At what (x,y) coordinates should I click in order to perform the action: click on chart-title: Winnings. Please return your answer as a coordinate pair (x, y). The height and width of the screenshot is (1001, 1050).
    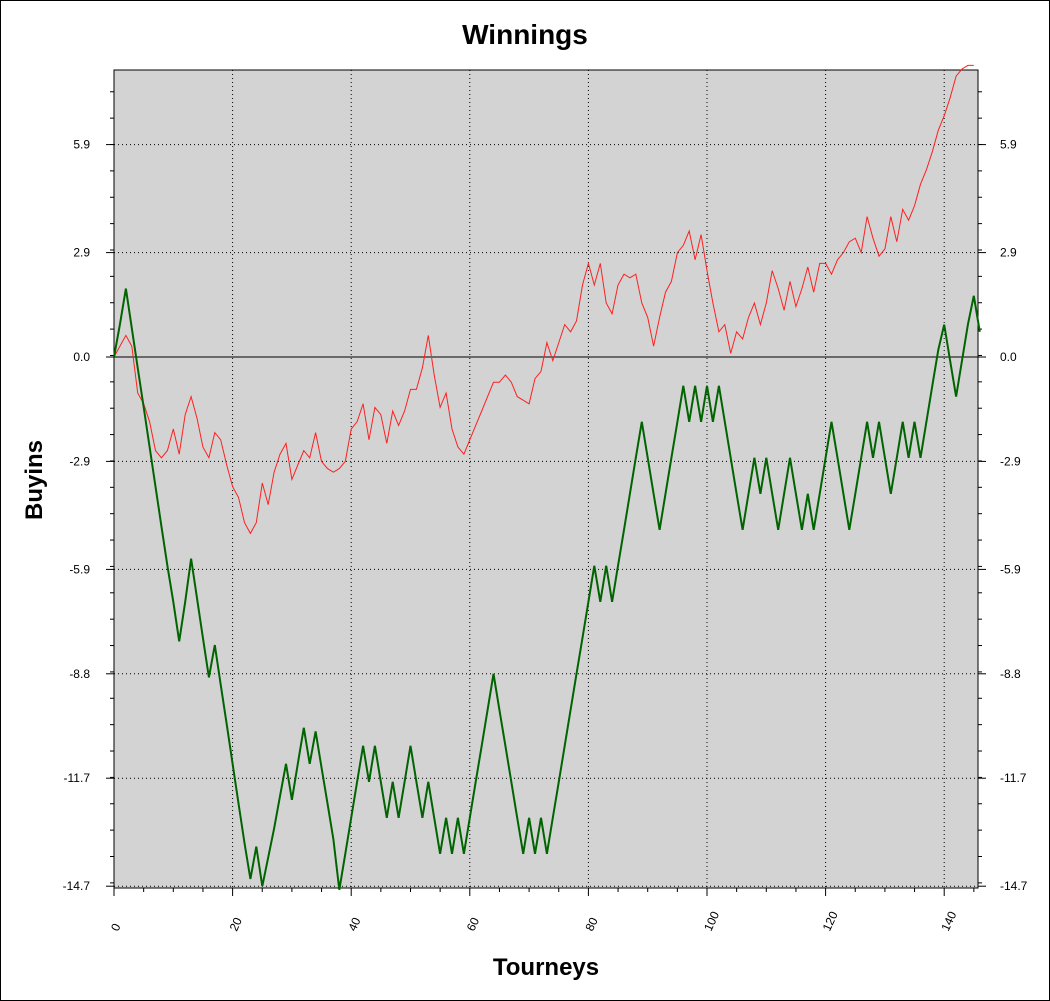
    Looking at the image, I should click on (525, 34).